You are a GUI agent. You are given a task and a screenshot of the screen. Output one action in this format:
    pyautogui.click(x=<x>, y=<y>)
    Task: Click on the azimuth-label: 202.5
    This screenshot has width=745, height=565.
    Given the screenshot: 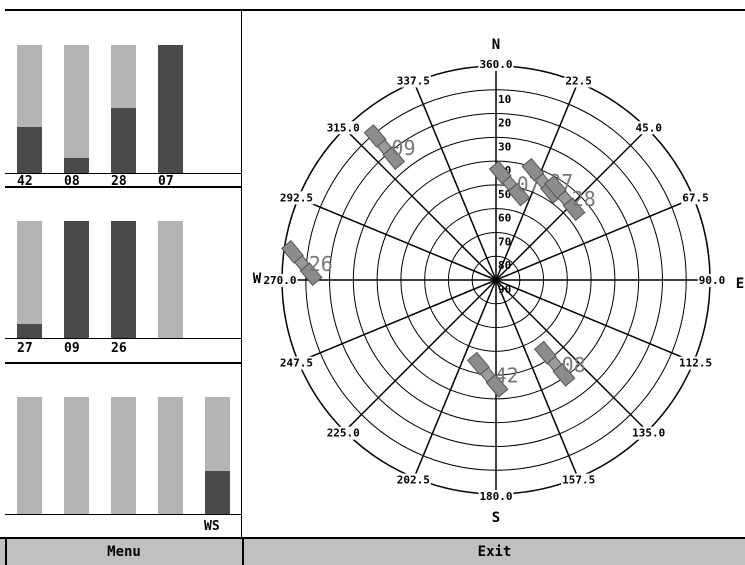 What is the action you would take?
    pyautogui.click(x=413, y=480)
    